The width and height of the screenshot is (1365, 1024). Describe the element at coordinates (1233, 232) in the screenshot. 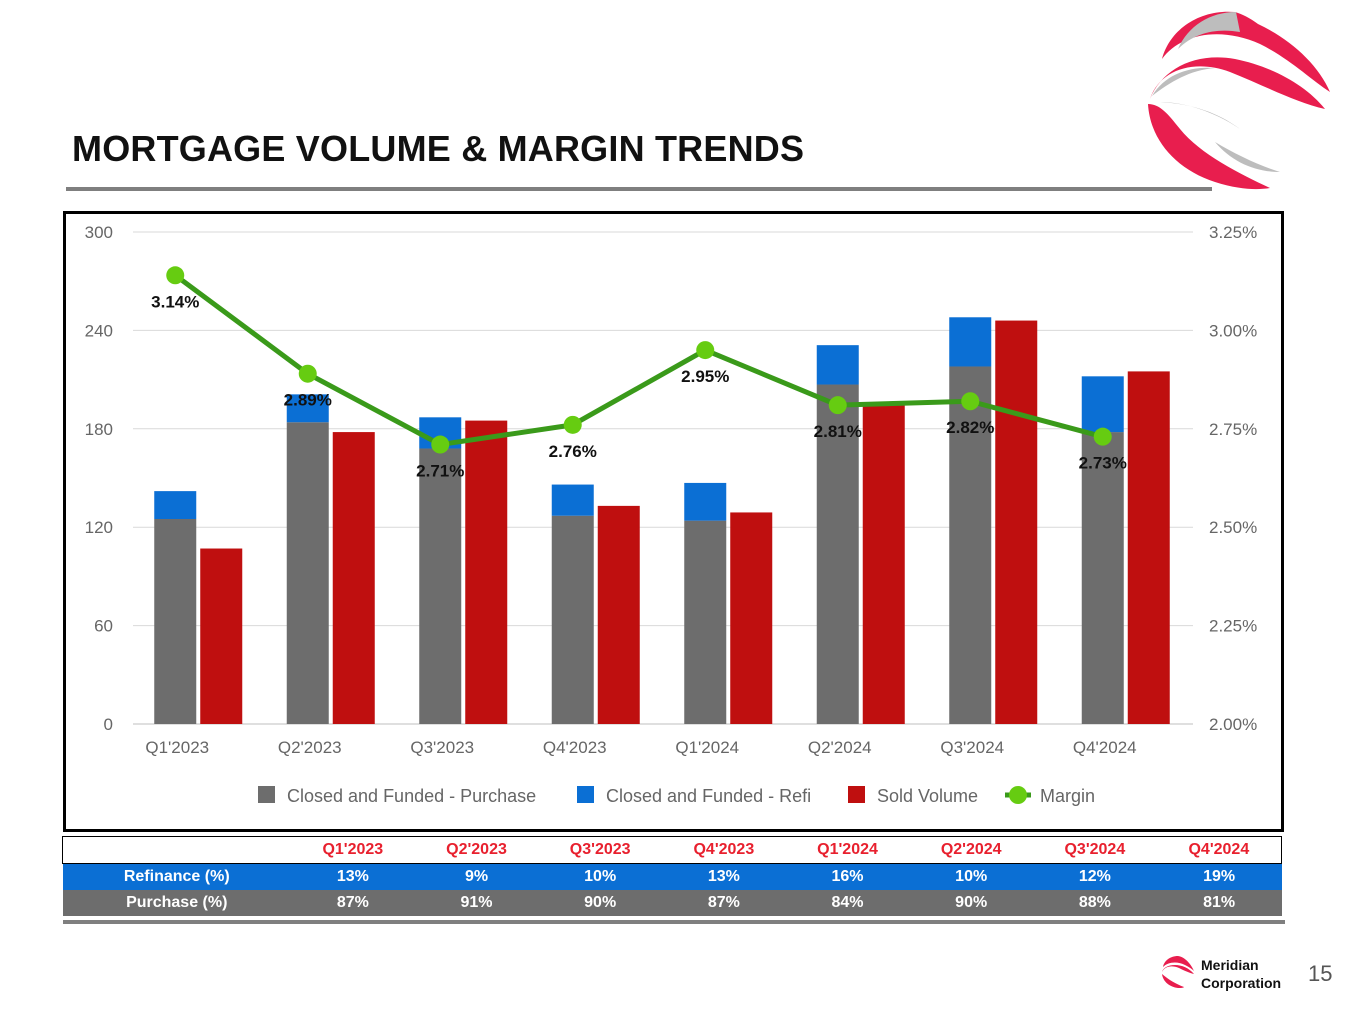

I see `y2-tick-label: 3.25%` at that location.